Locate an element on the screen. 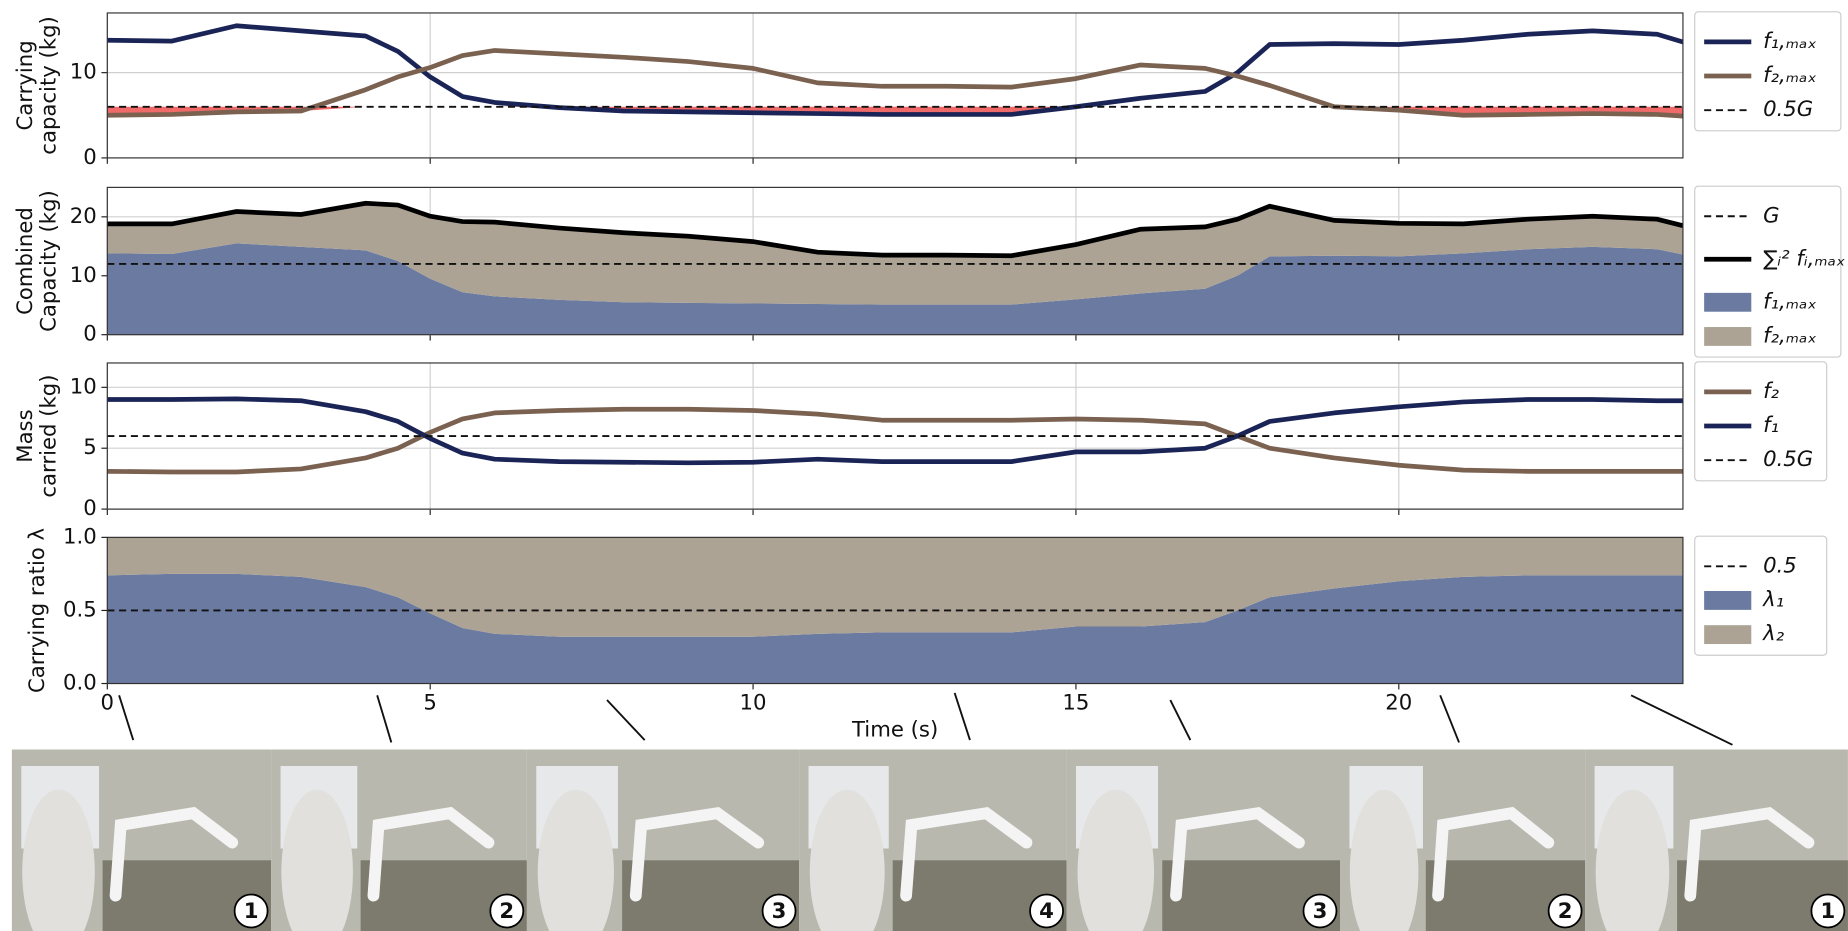 The image size is (1848, 931). y-tick-label: 20 is located at coordinates (83, 216).